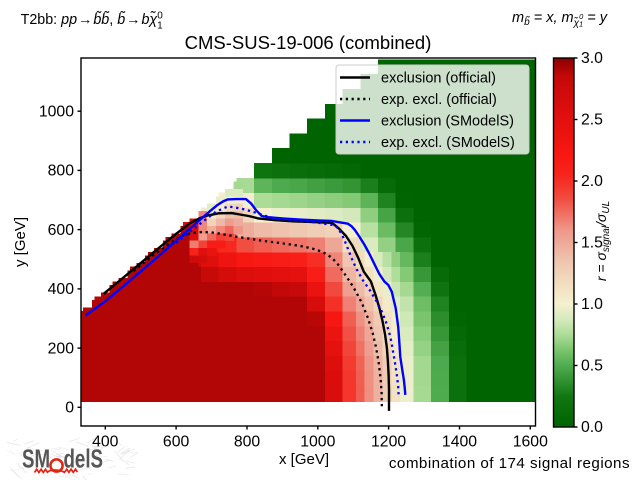 The height and width of the screenshot is (480, 640). Describe the element at coordinates (92, 21) in the screenshot. I see `svg-text:T2bb: pp→b̃b̃, b̃→bχ̃01: T2bb: pp→b̃b̃, b̃→bχ̃0 1` at that location.